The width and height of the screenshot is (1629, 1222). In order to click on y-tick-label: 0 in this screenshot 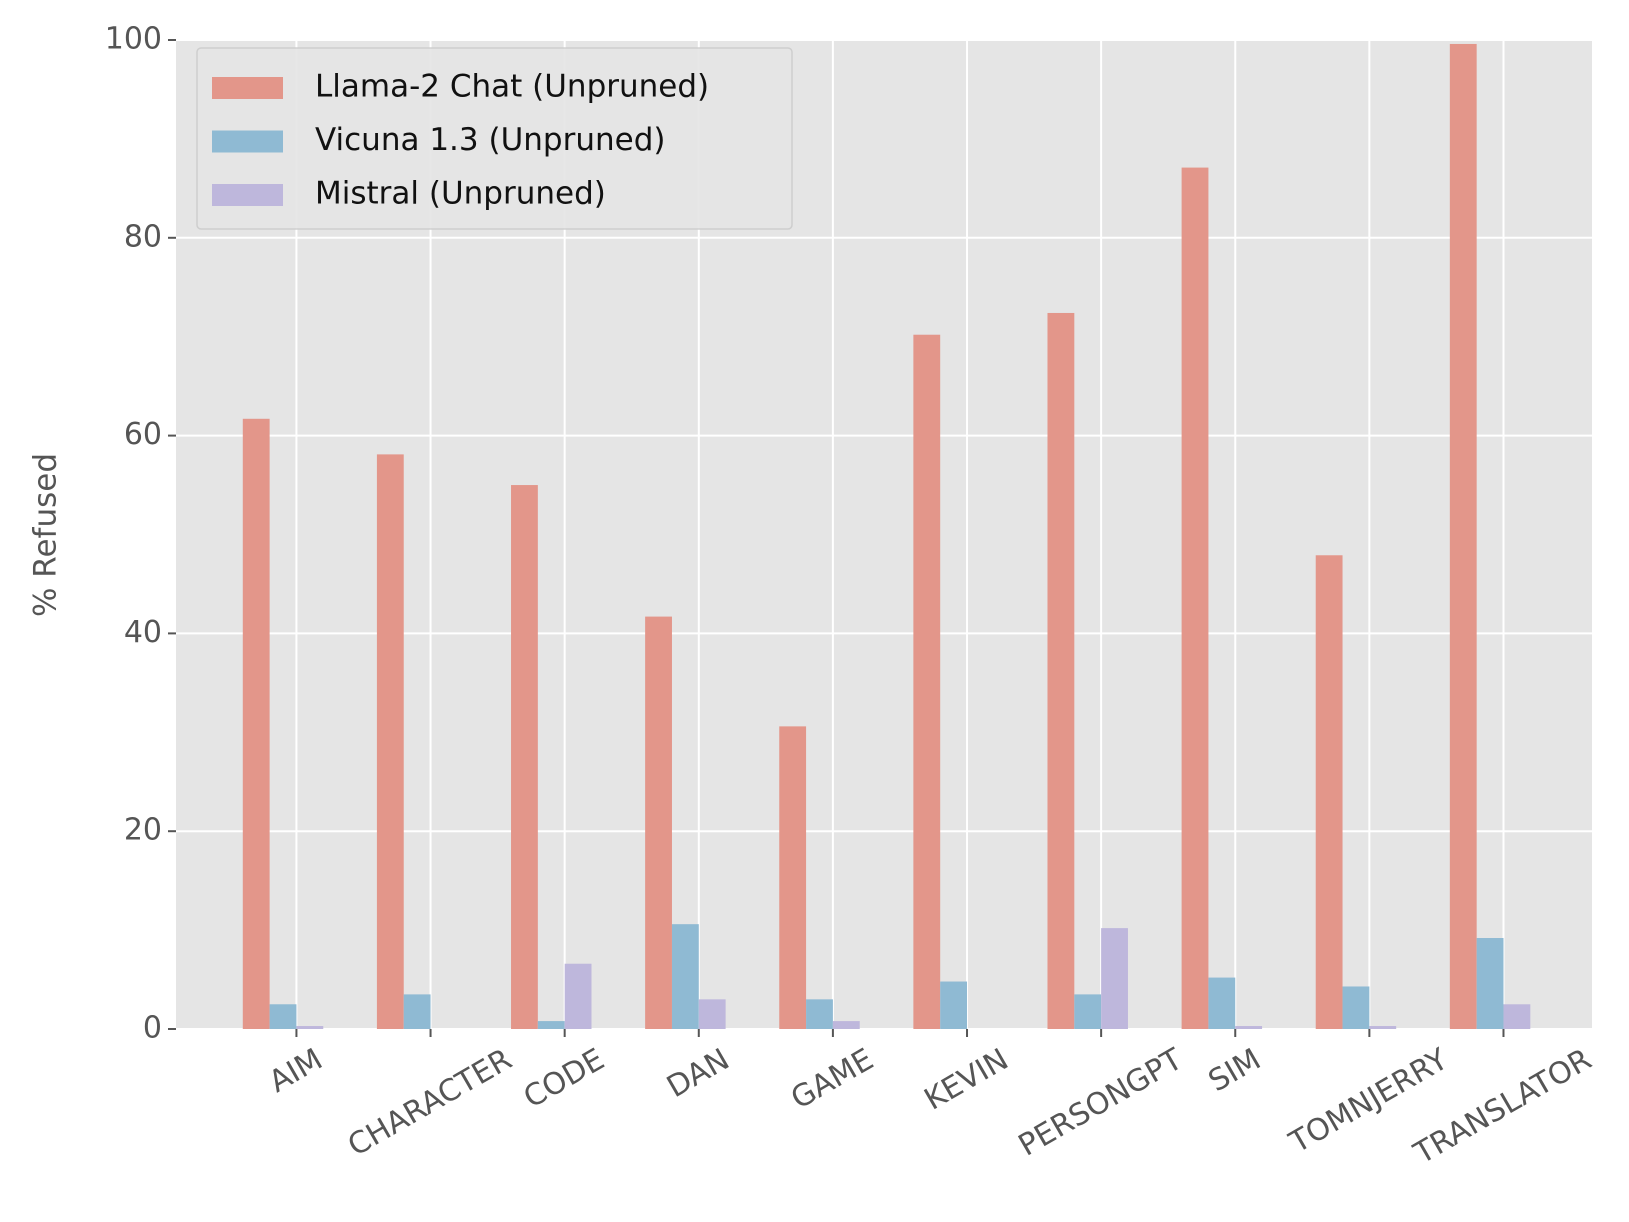, I will do `click(152, 1028)`.